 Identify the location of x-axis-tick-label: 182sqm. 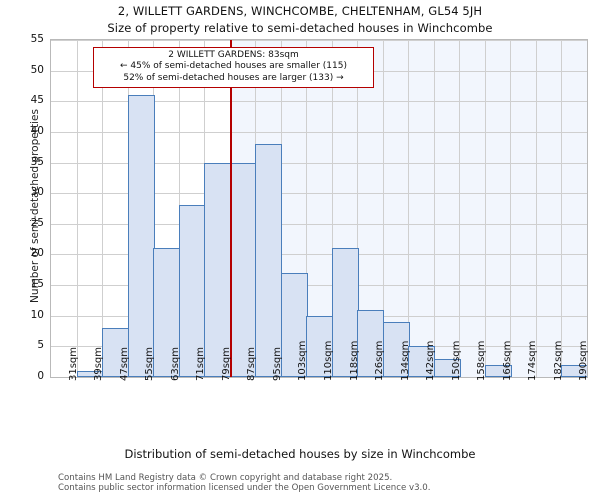
(558, 360).